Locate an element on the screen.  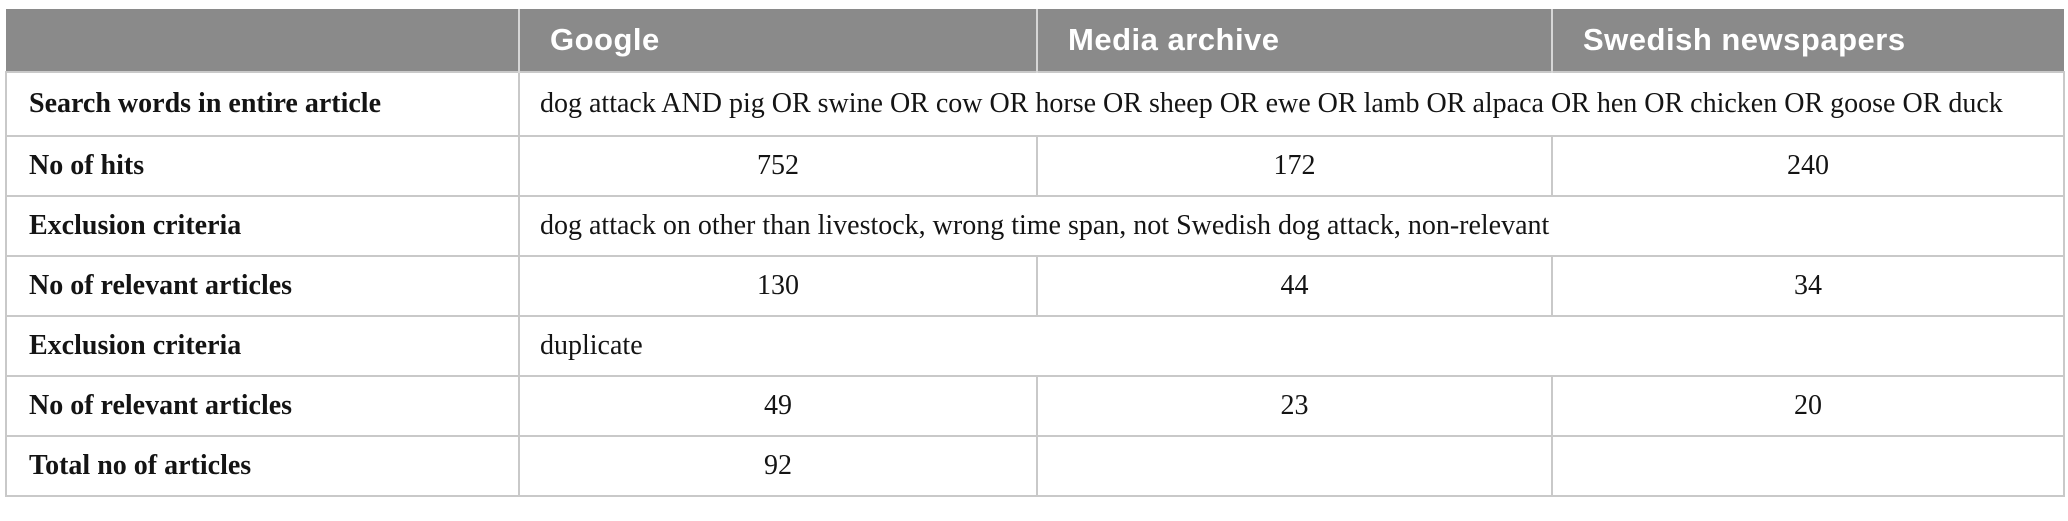
table-row-relevant-articles-1: No of relevant articles 130 44 34 is located at coordinates (1035, 286).